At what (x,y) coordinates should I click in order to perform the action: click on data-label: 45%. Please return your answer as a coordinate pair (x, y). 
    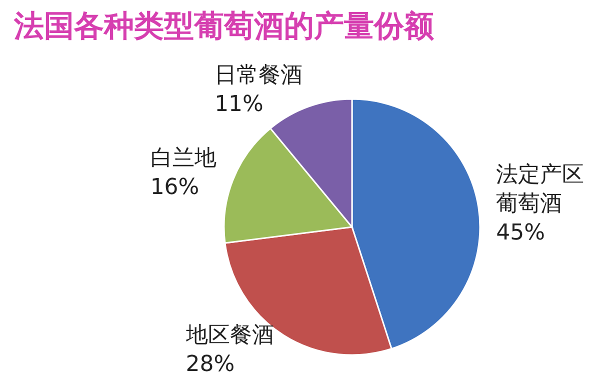
    Looking at the image, I should click on (521, 234).